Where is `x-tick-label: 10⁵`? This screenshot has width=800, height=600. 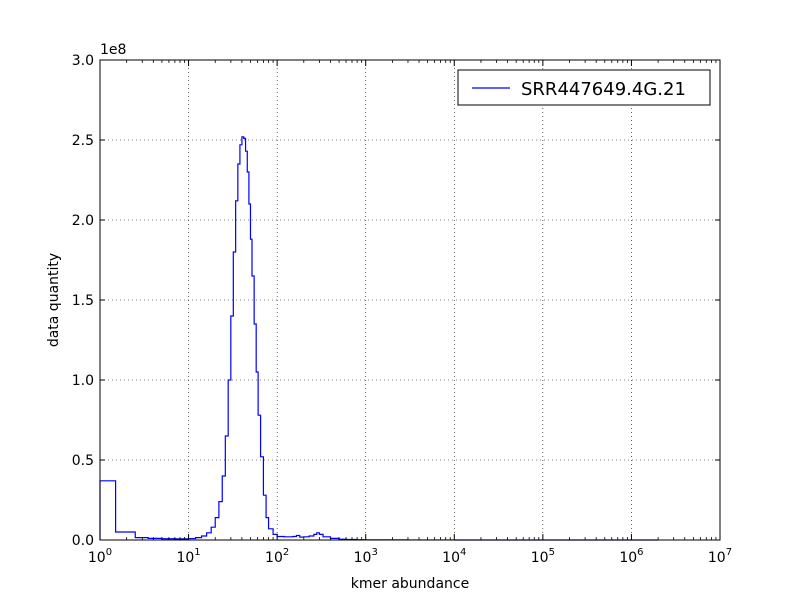
x-tick-label: 10⁵ is located at coordinates (543, 556).